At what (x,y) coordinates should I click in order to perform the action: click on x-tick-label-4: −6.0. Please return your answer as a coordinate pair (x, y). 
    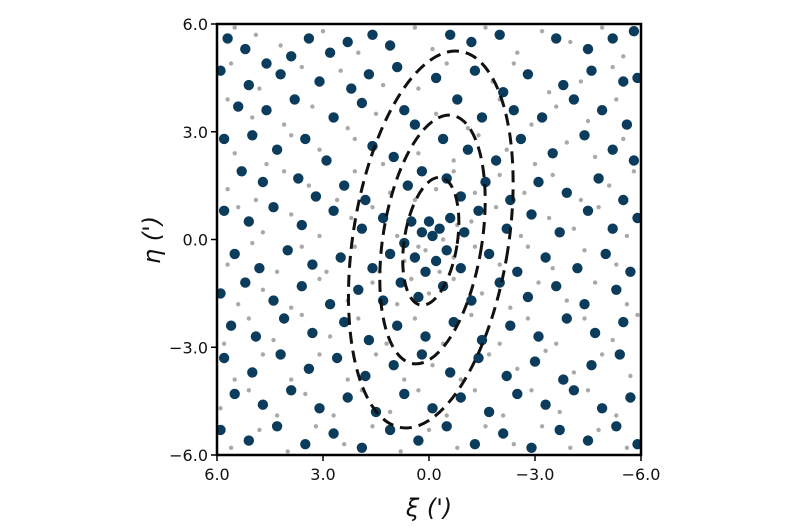
    Looking at the image, I should click on (641, 474).